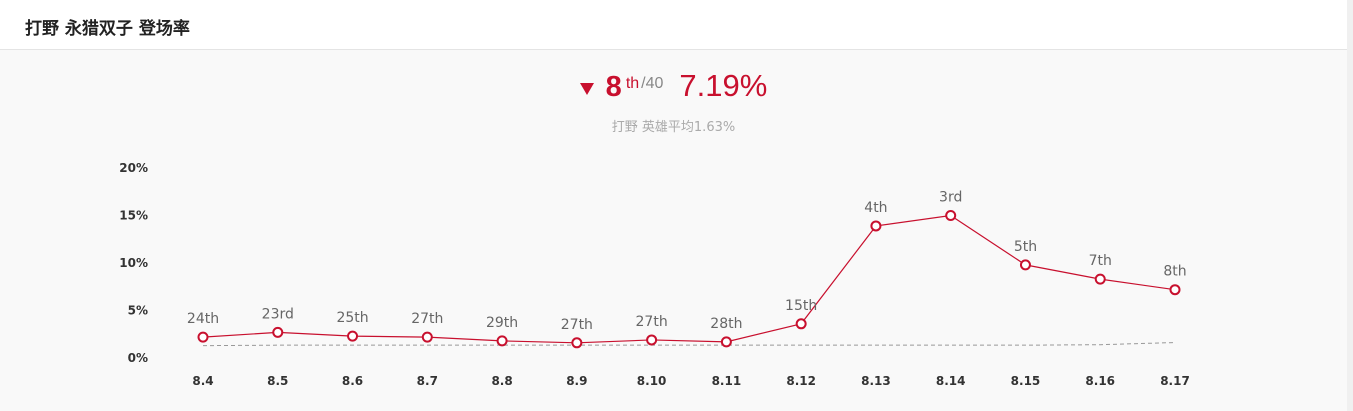 Image resolution: width=1353 pixels, height=411 pixels. What do you see at coordinates (950, 198) in the screenshot?
I see `rank-label: 3rd` at bounding box center [950, 198].